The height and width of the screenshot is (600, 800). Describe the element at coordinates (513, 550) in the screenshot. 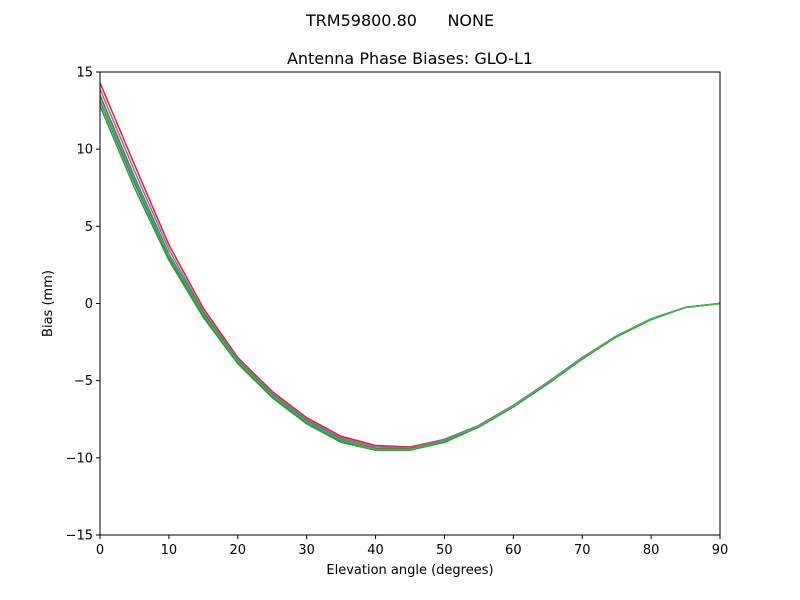

I see `x-tick-label: 60` at that location.